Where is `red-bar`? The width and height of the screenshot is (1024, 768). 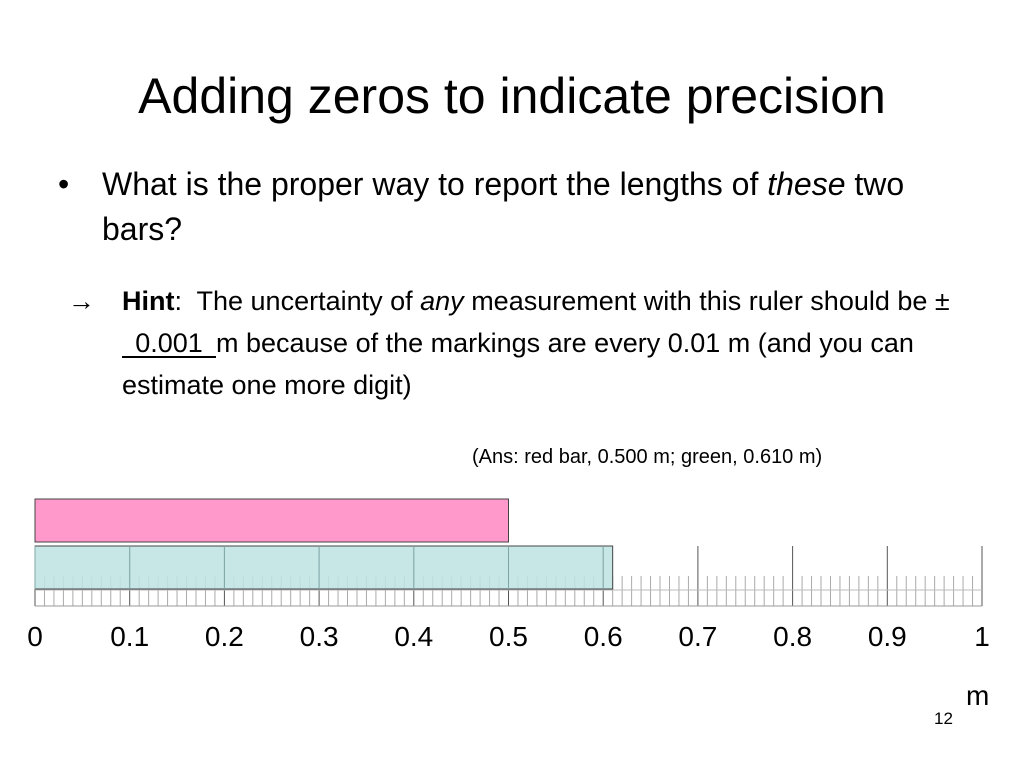 red-bar is located at coordinates (271, 520).